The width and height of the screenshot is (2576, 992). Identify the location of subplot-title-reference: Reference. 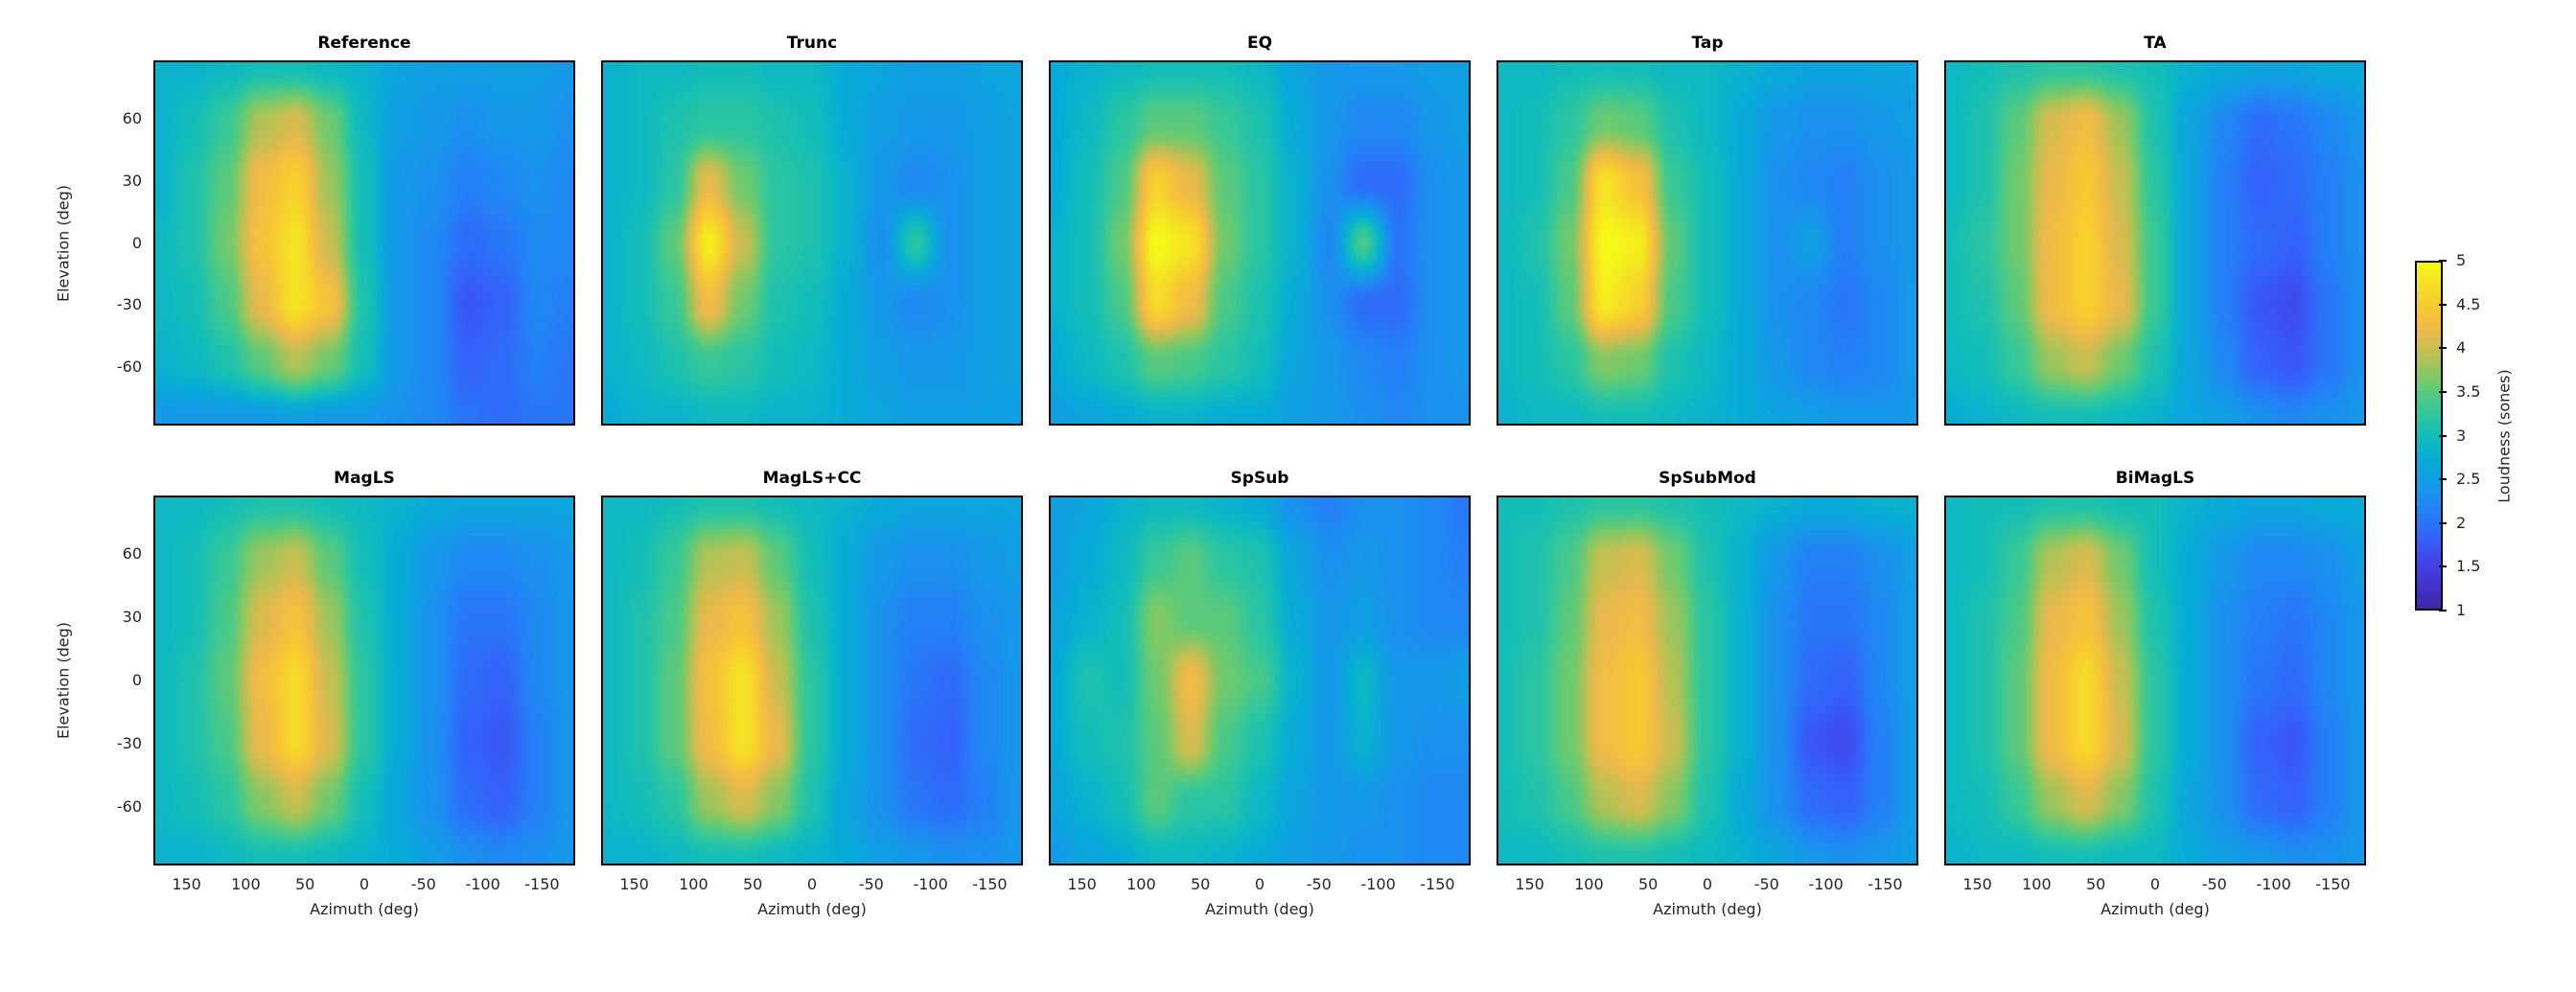
(364, 44).